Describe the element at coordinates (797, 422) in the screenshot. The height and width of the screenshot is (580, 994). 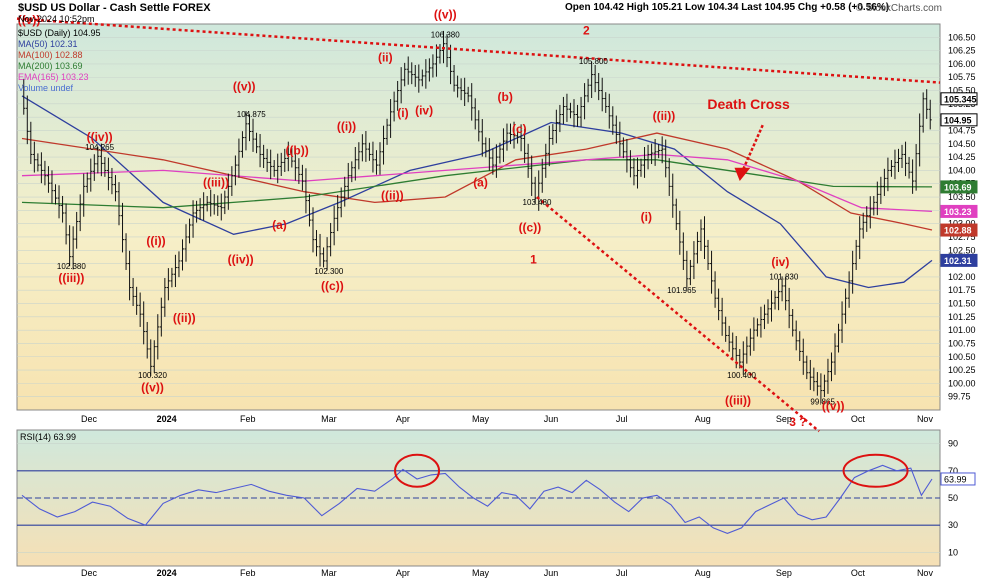
I see `wave-annotation: 3 ?` at that location.